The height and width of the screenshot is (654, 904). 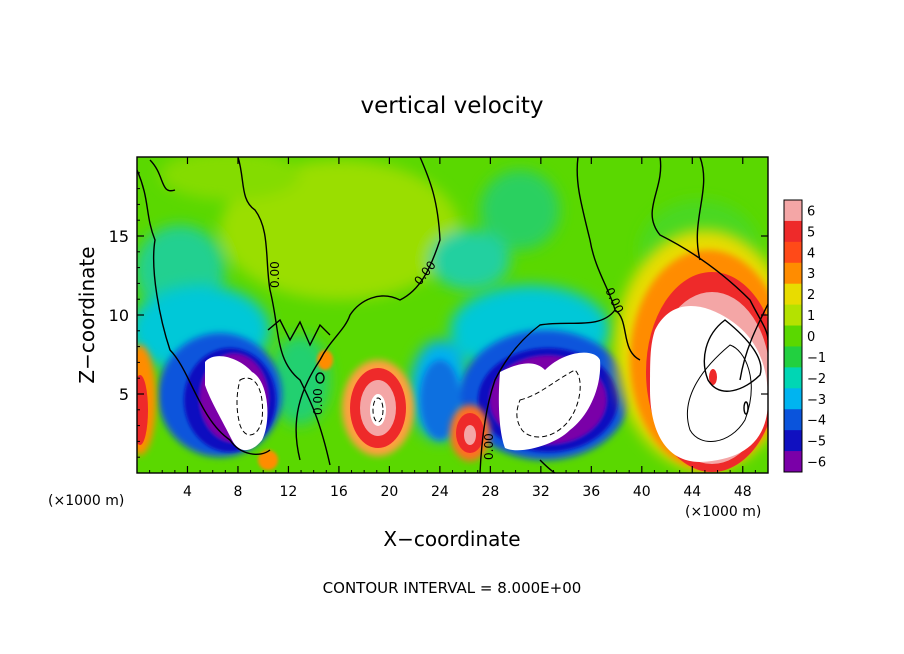 What do you see at coordinates (811, 316) in the screenshot?
I see `colorbar-tick-label: 1` at bounding box center [811, 316].